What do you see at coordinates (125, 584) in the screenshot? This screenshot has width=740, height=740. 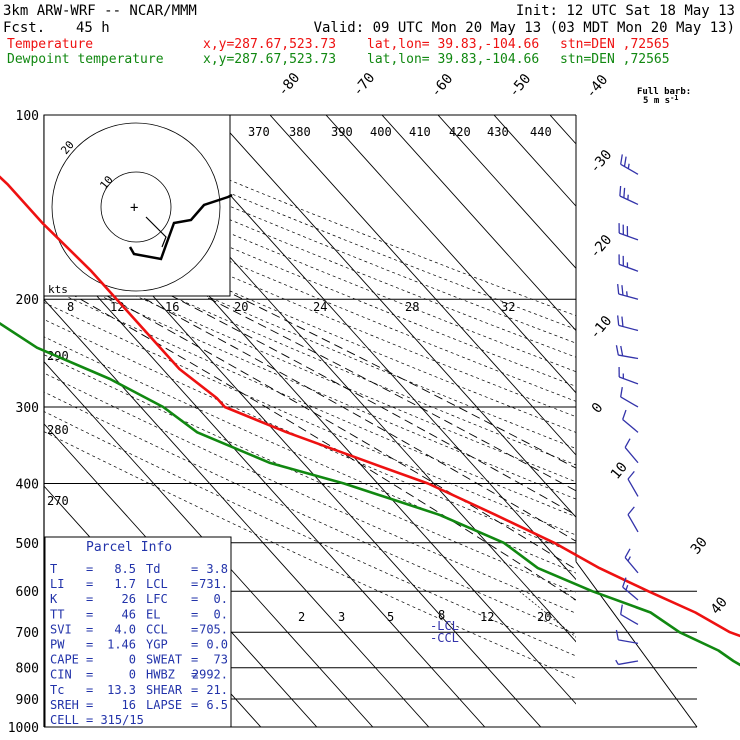 I see `parcel-info-value: 1.7` at bounding box center [125, 584].